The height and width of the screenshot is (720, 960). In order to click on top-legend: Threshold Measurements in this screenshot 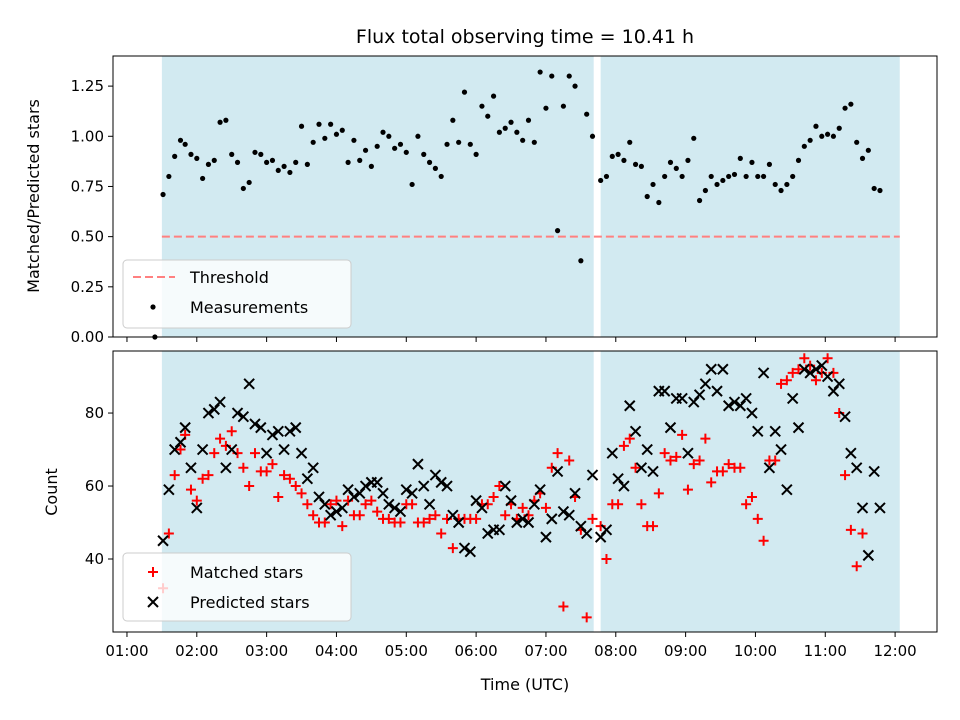, I will do `click(237, 294)`.